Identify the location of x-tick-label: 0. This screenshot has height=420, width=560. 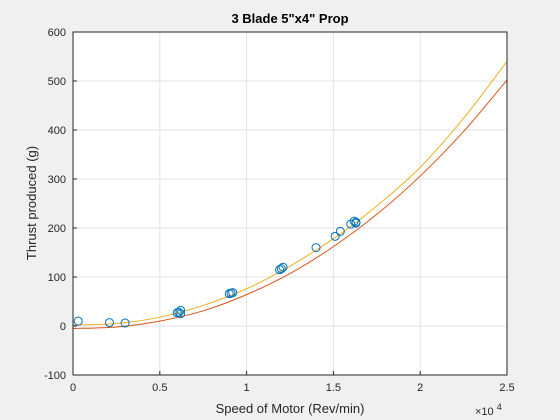
(73, 388).